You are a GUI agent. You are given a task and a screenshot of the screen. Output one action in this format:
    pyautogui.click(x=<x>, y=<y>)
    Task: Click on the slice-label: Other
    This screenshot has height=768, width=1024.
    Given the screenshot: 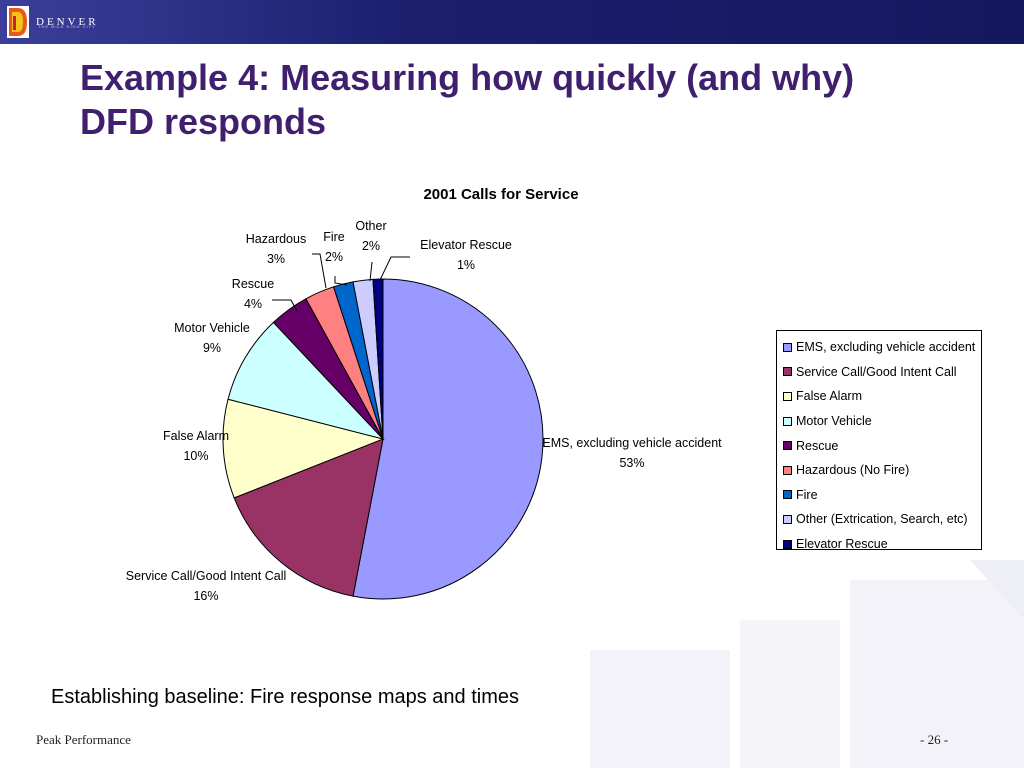 What is the action you would take?
    pyautogui.click(x=370, y=226)
    